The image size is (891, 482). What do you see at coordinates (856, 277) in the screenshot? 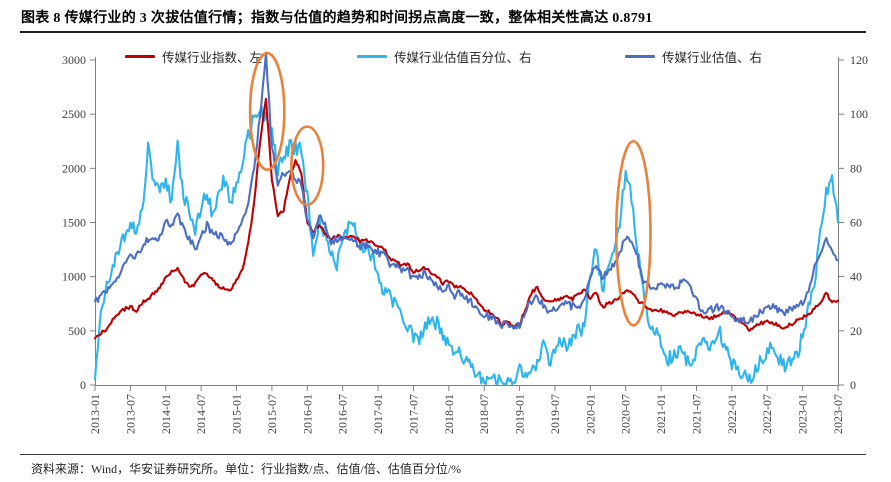
I see `y-right-tick-label: 40` at bounding box center [856, 277].